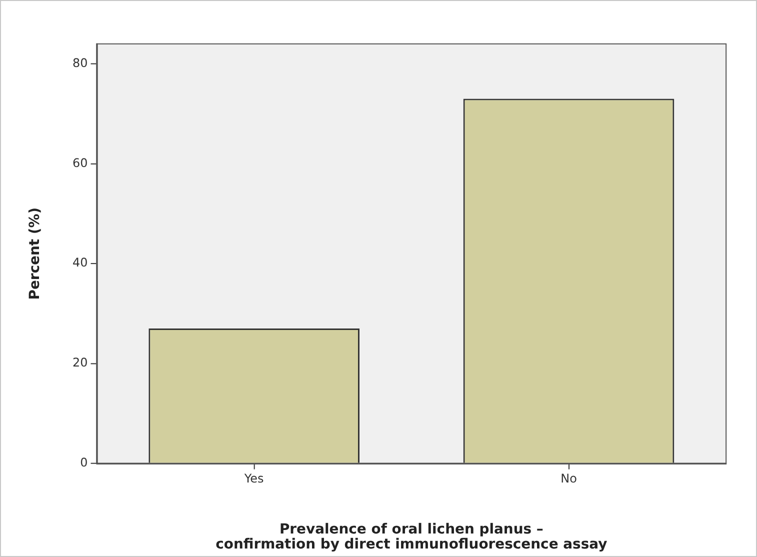 This screenshot has width=757, height=557. I want to click on y-tick-label: 60, so click(80, 163).